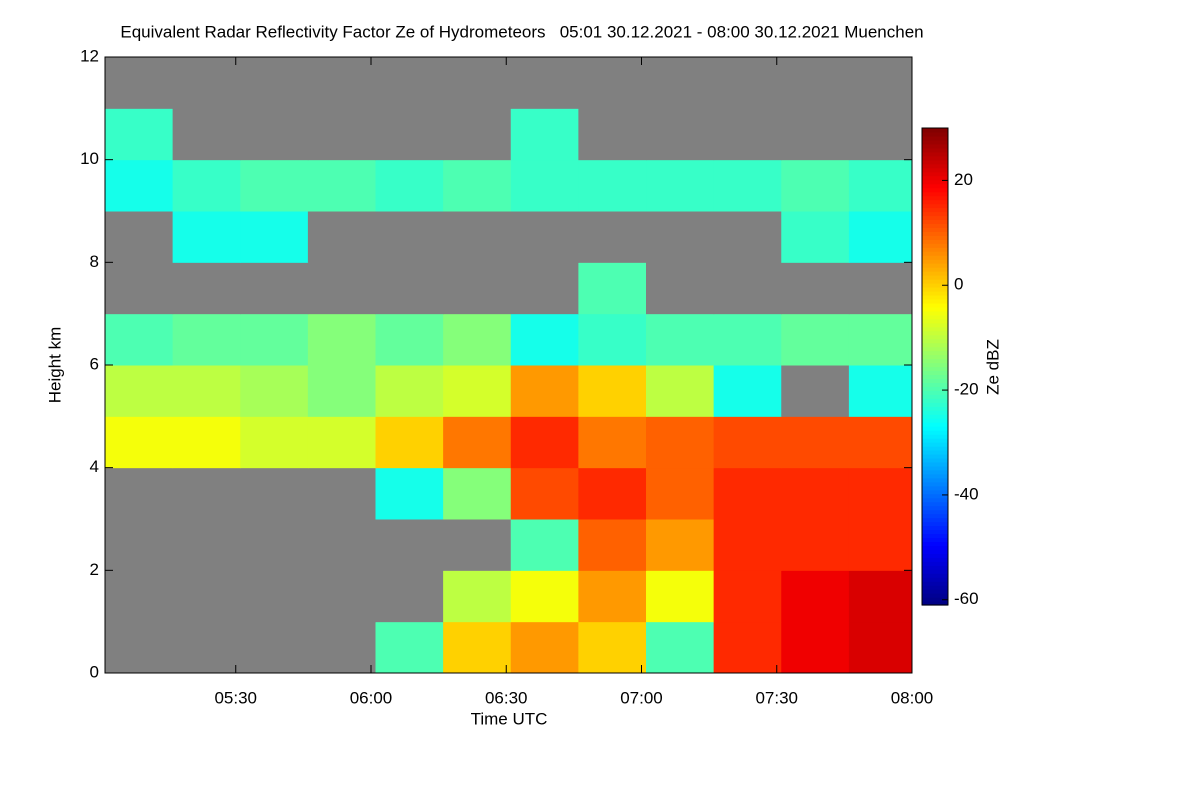 The image size is (1200, 805). Describe the element at coordinates (506, 697) in the screenshot. I see `x-tick-label: 06:30` at that location.